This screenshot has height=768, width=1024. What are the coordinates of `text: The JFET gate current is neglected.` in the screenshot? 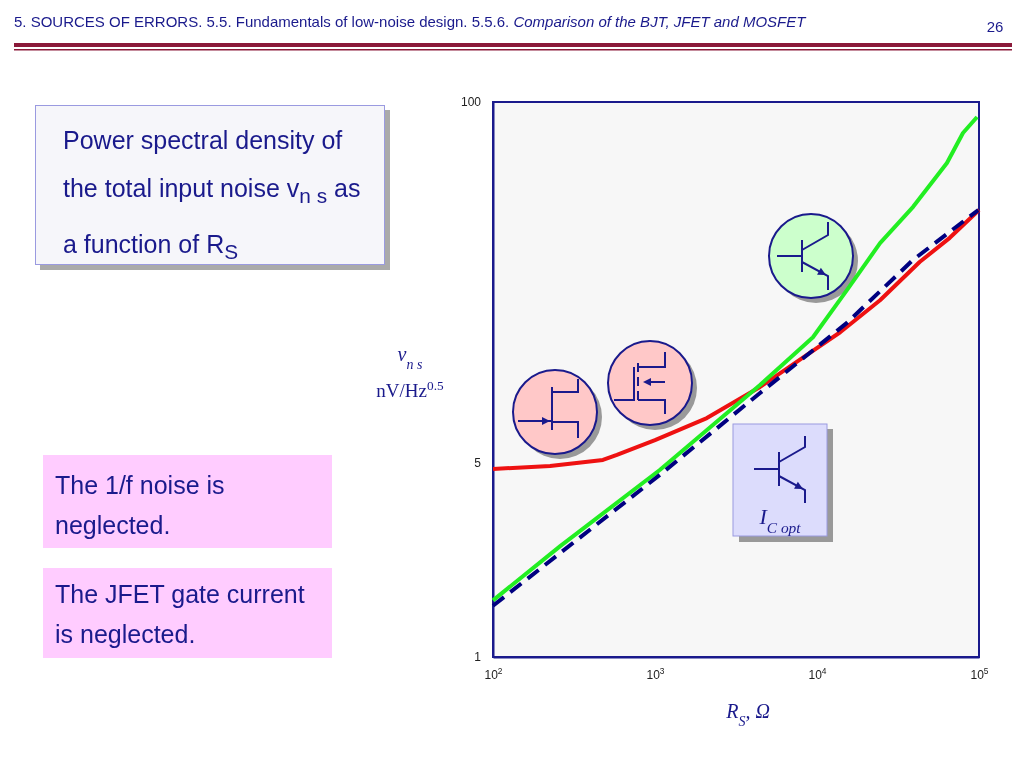 It's located at (187, 613).